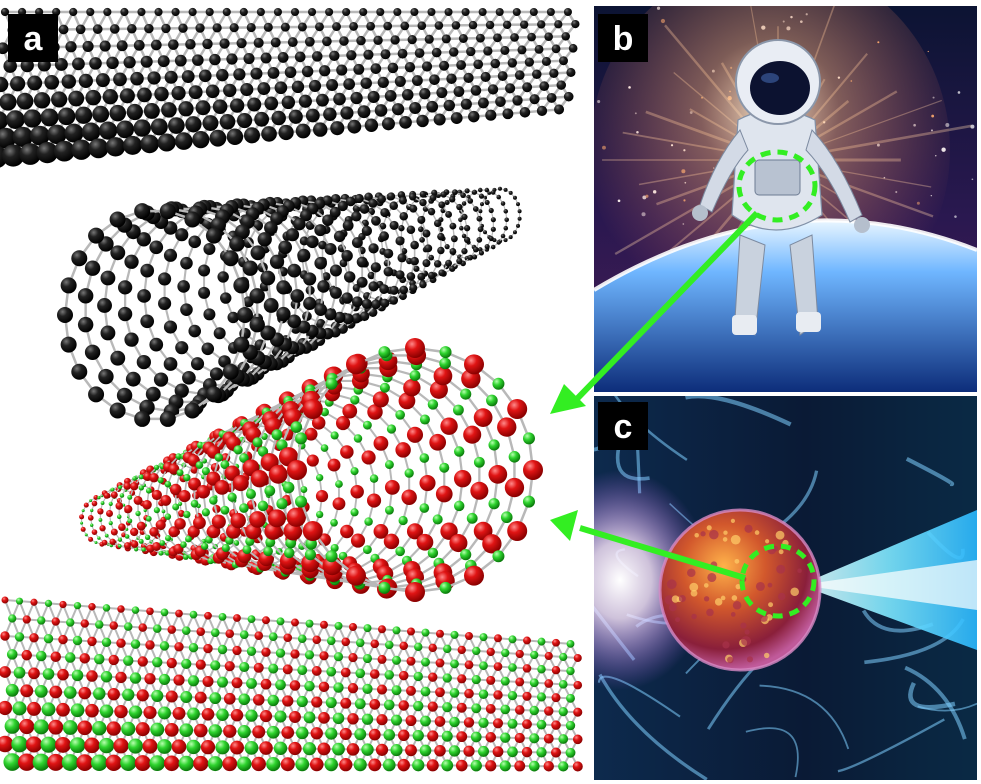 This screenshot has height=784, width=981. Describe the element at coordinates (648, 545) in the screenshot. I see `arrow-c-to-a` at that location.